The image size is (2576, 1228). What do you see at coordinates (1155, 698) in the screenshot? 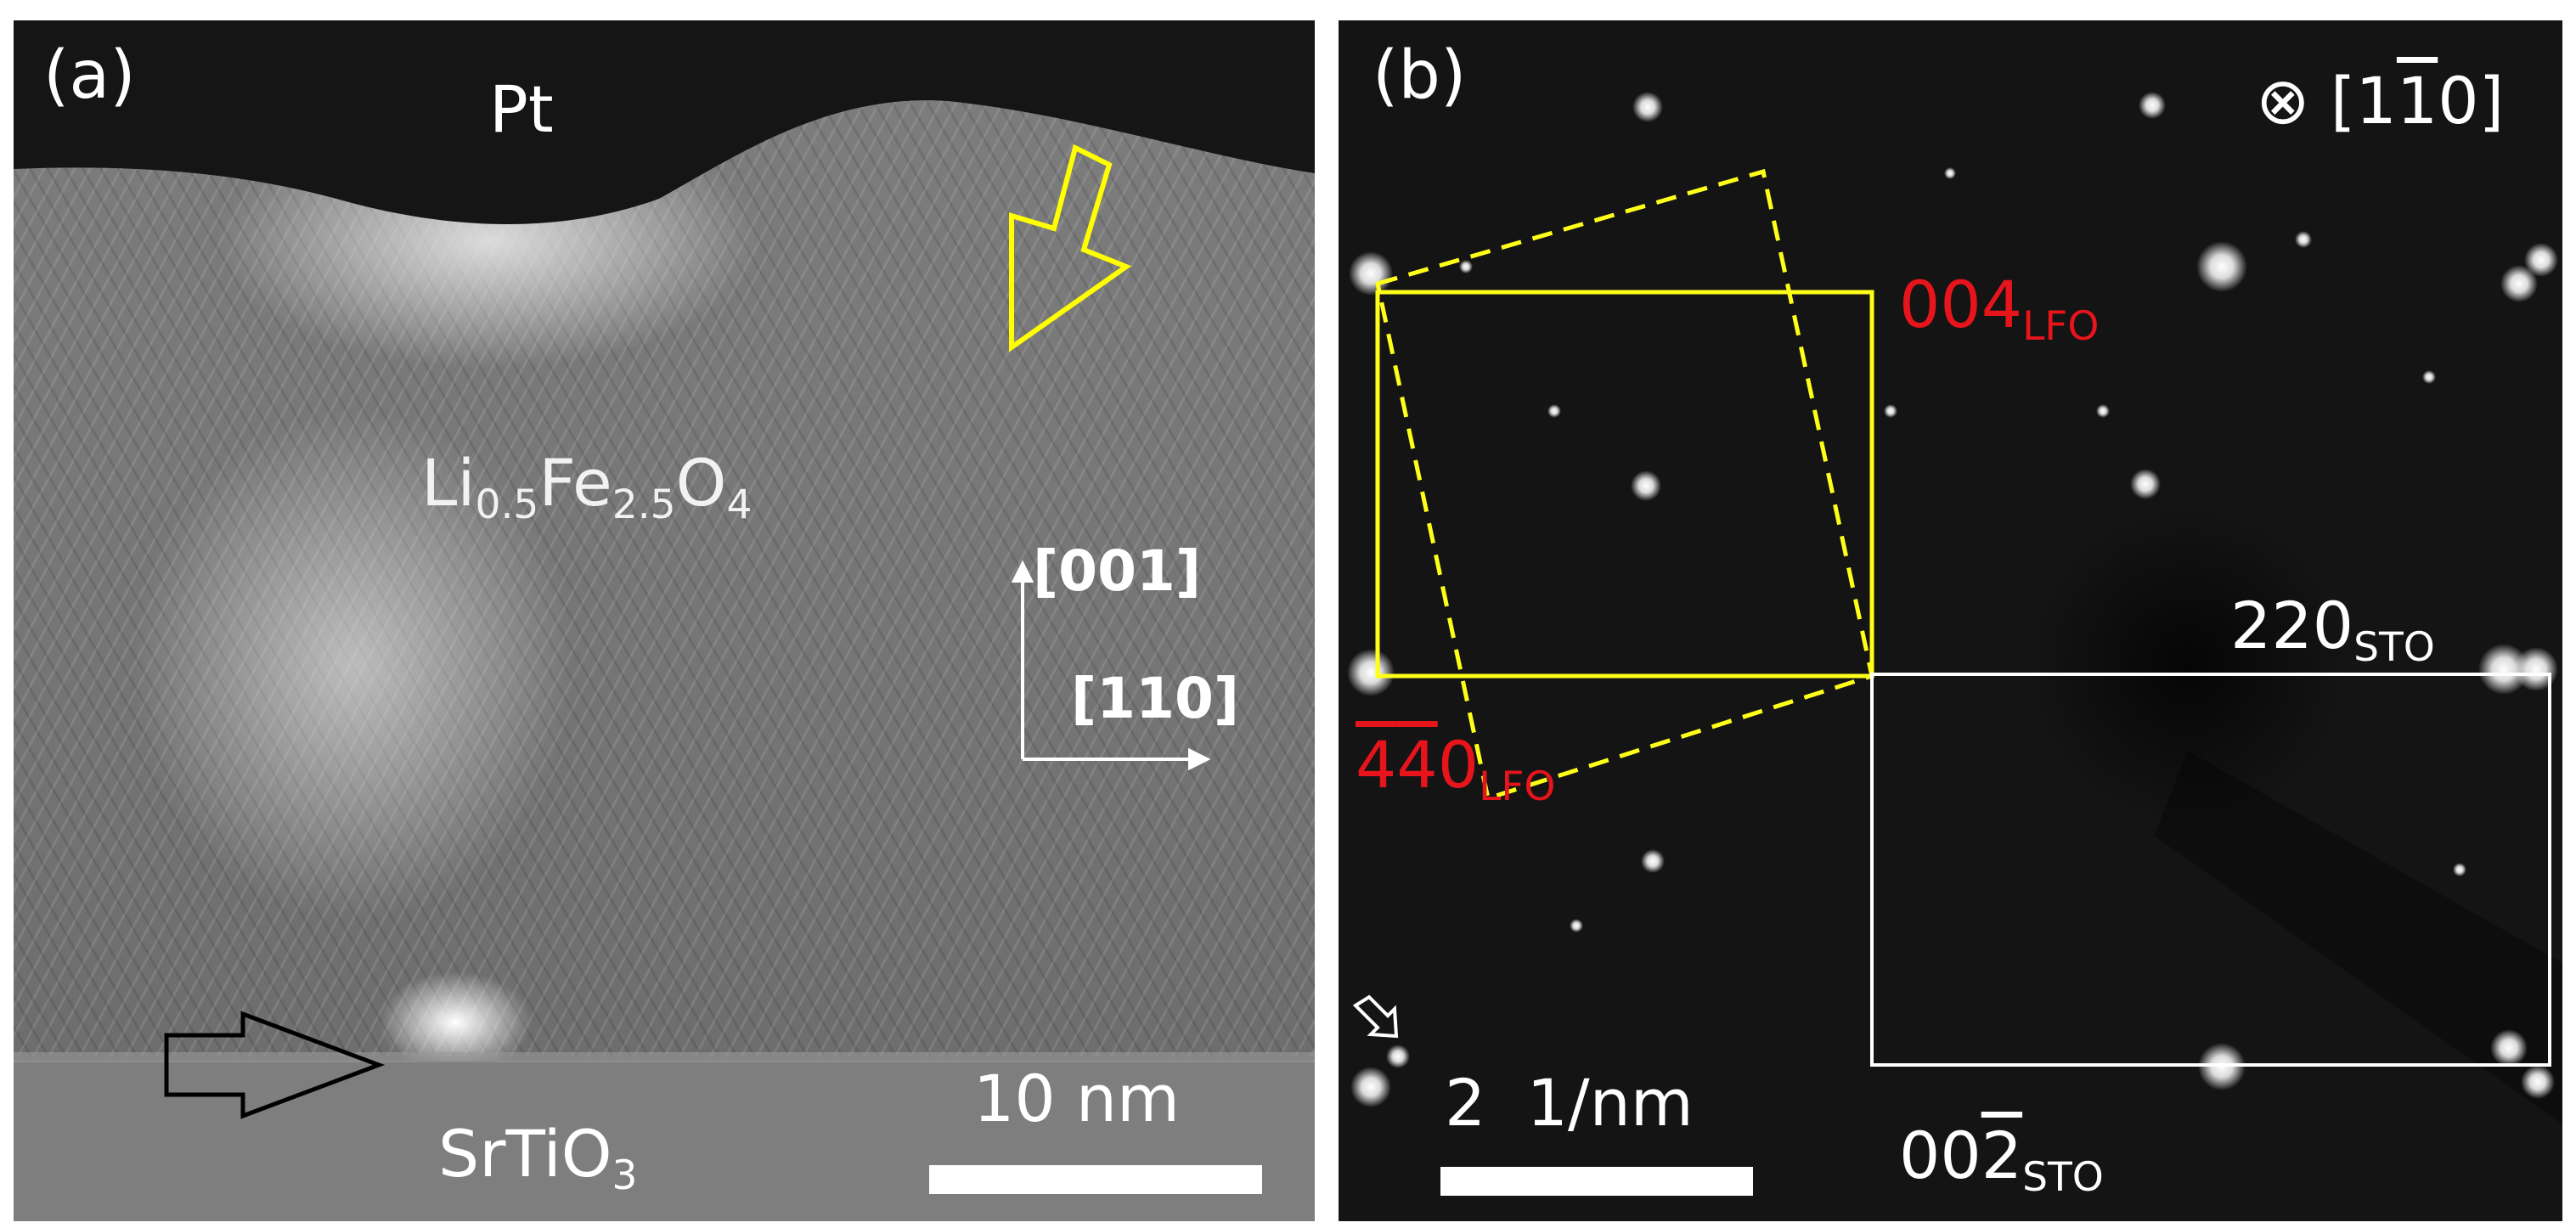
I see `axis-110-label: [110]` at bounding box center [1155, 698].